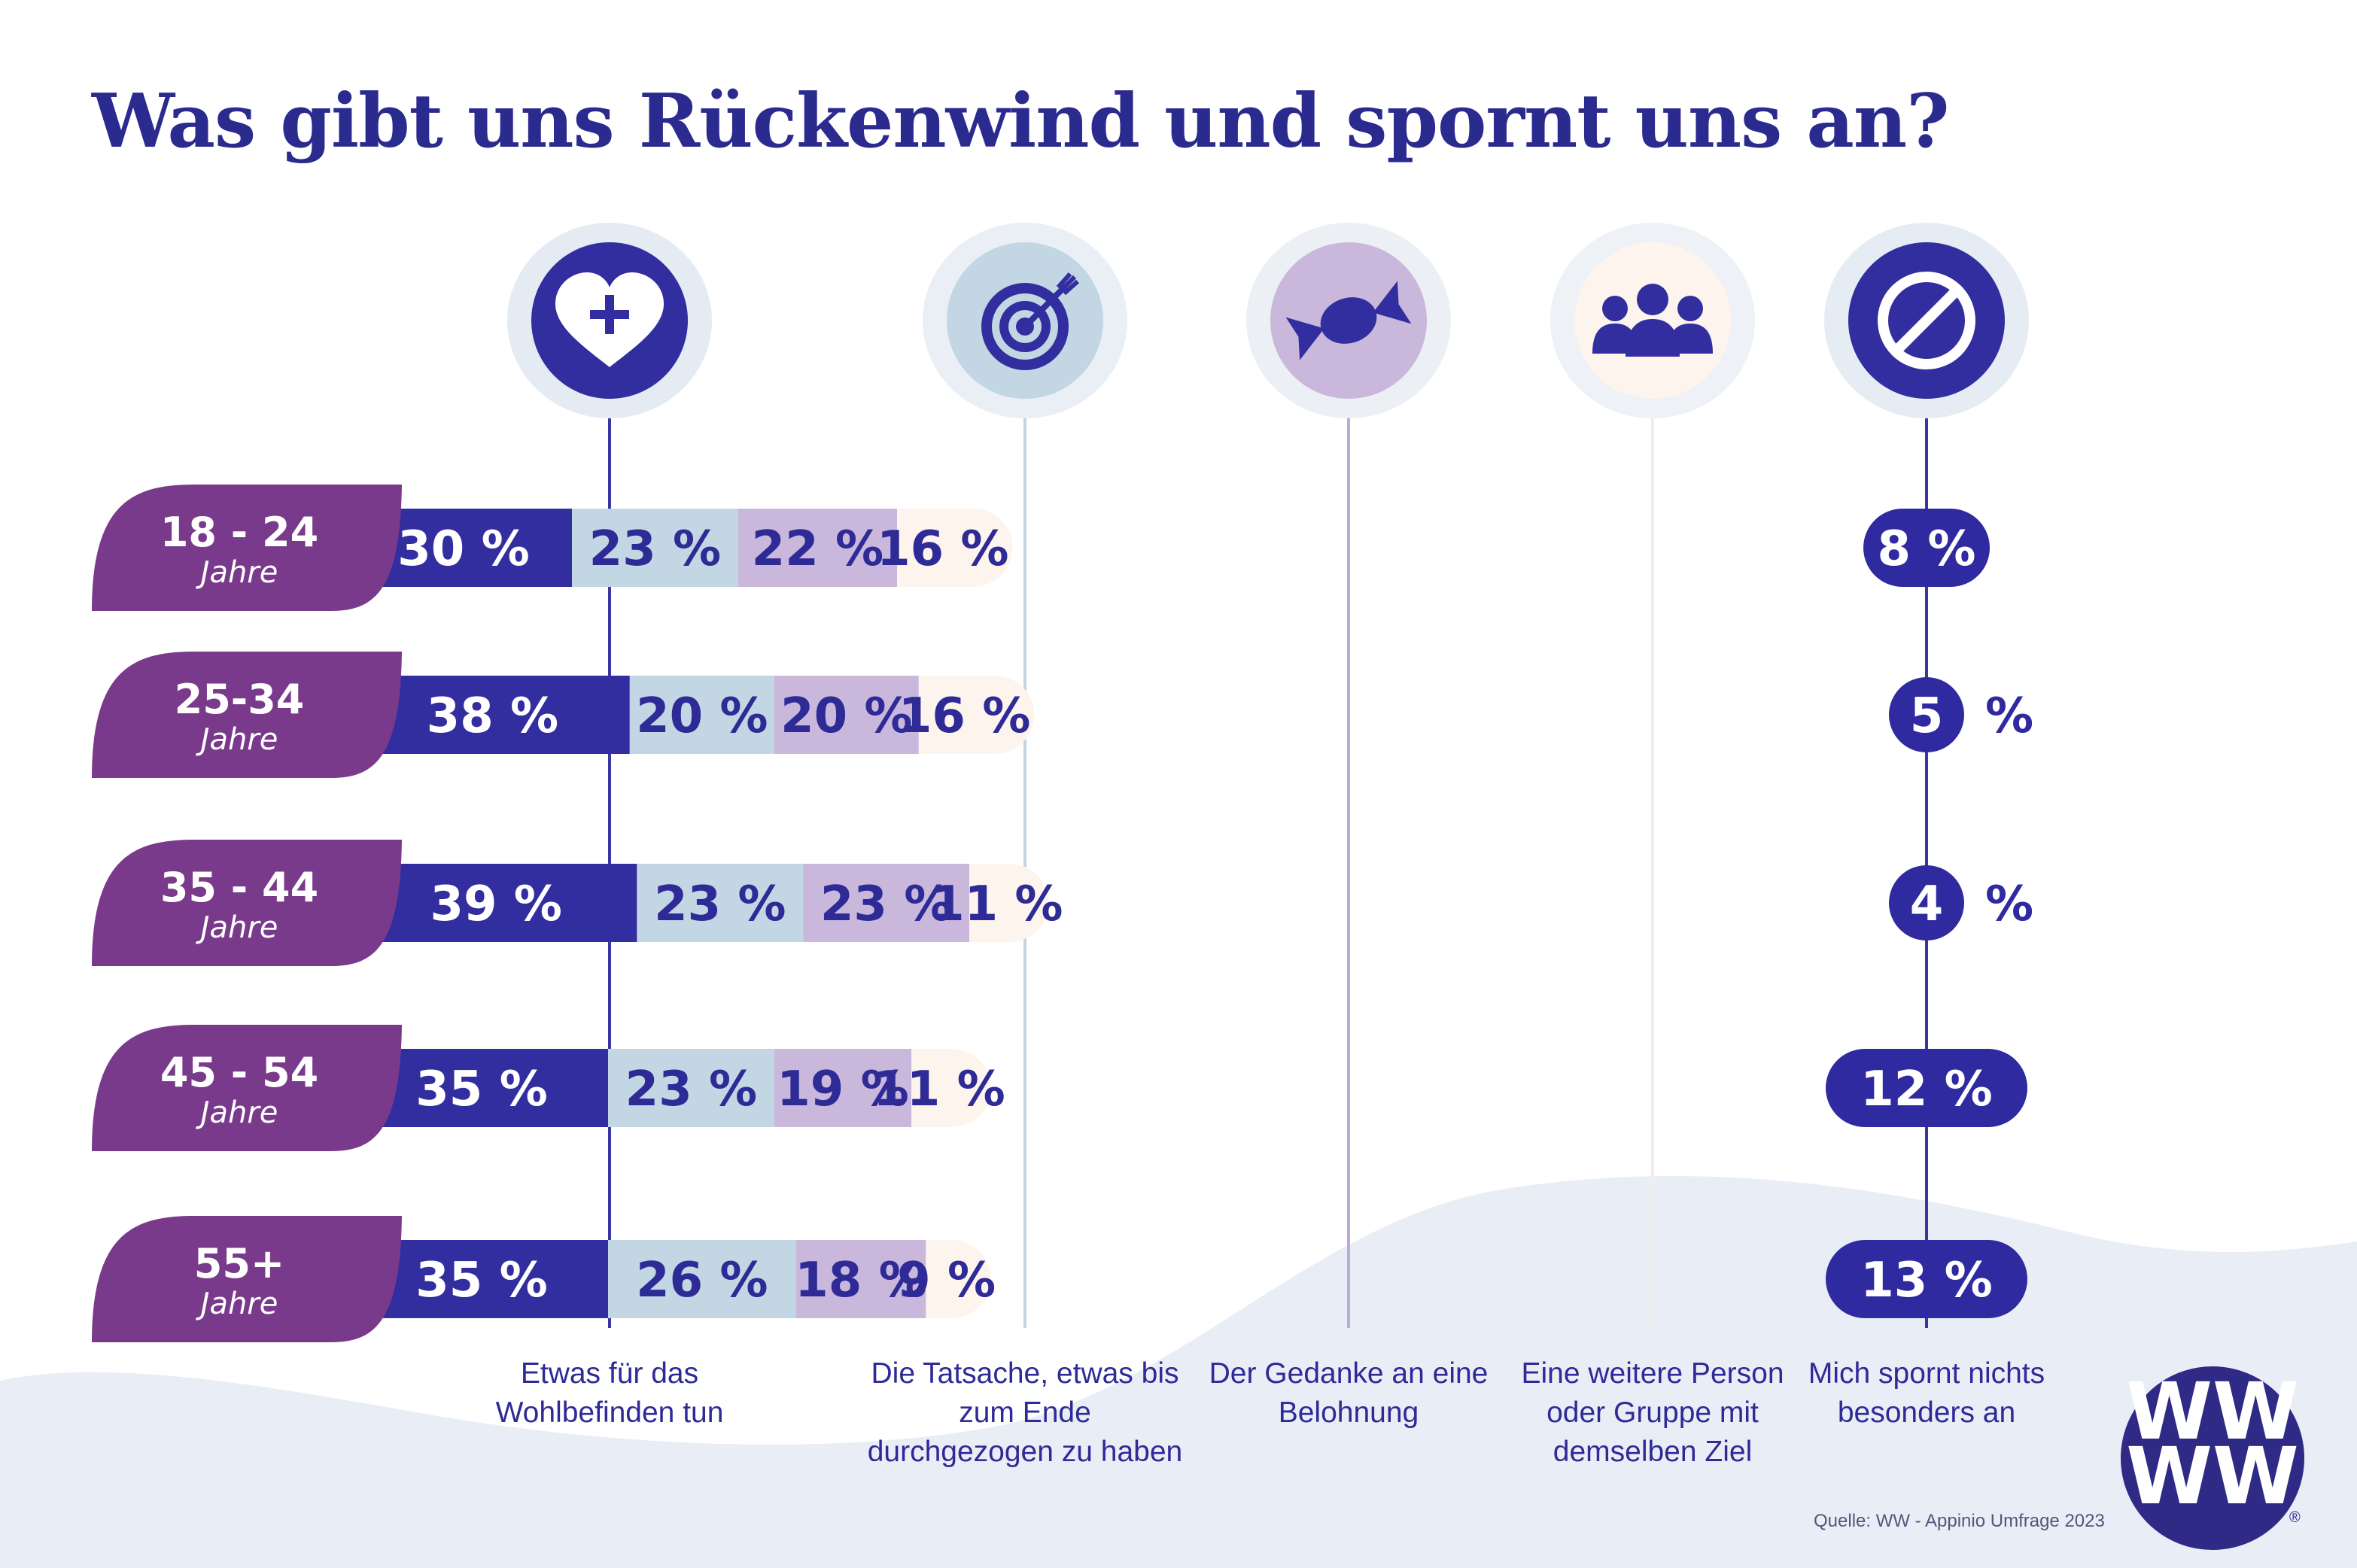  I want to click on bar-value-label: 39 %, so click(495, 905).